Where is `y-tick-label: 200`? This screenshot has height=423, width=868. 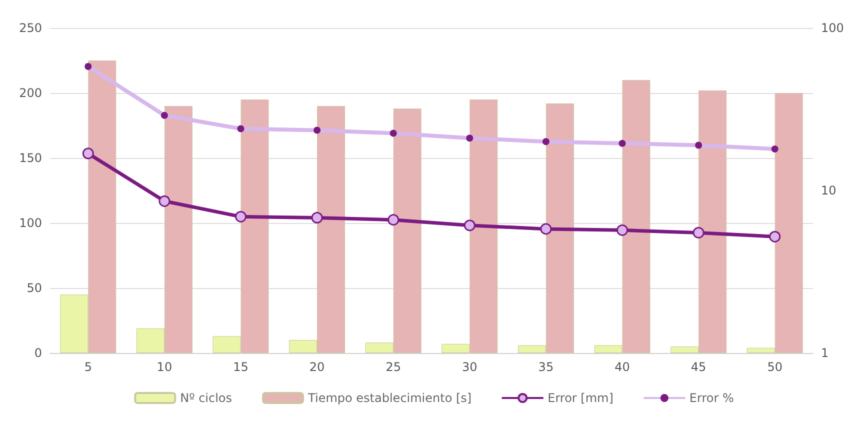
y-tick-label: 200 is located at coordinates (30, 93).